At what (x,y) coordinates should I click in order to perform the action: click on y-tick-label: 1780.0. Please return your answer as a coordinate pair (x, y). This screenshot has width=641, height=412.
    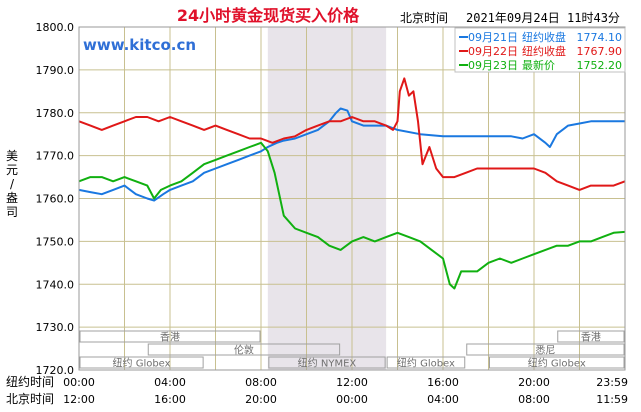
    Looking at the image, I should click on (55, 113).